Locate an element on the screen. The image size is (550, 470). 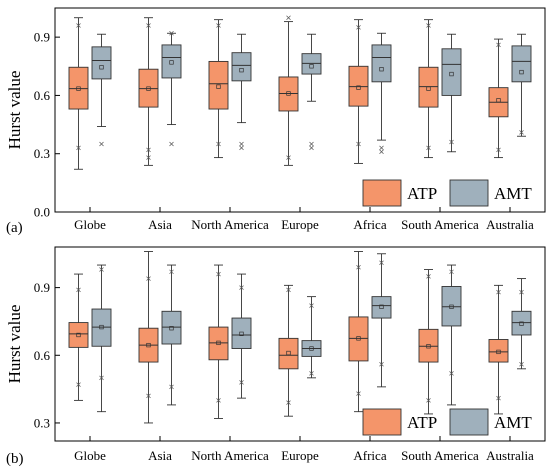
legend: ATP AMT is located at coordinates (447, 422).